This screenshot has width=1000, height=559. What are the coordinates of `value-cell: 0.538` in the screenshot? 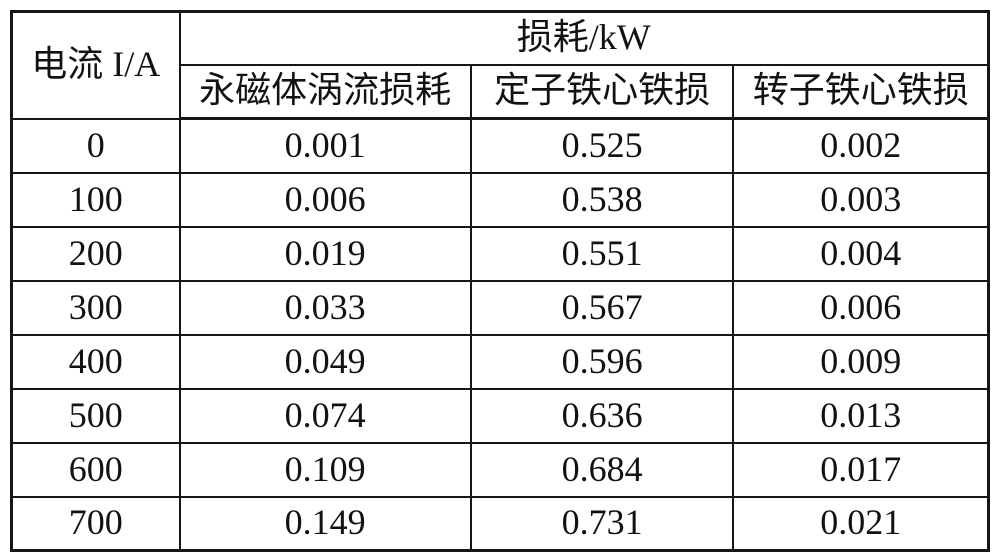 It's located at (602, 199).